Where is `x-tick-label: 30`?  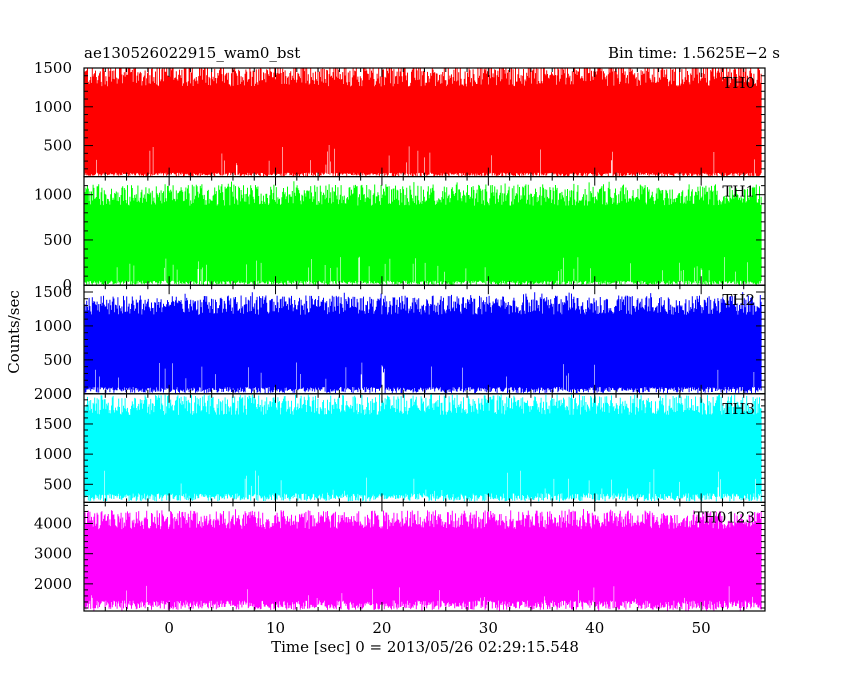 x-tick-label: 30 is located at coordinates (488, 628).